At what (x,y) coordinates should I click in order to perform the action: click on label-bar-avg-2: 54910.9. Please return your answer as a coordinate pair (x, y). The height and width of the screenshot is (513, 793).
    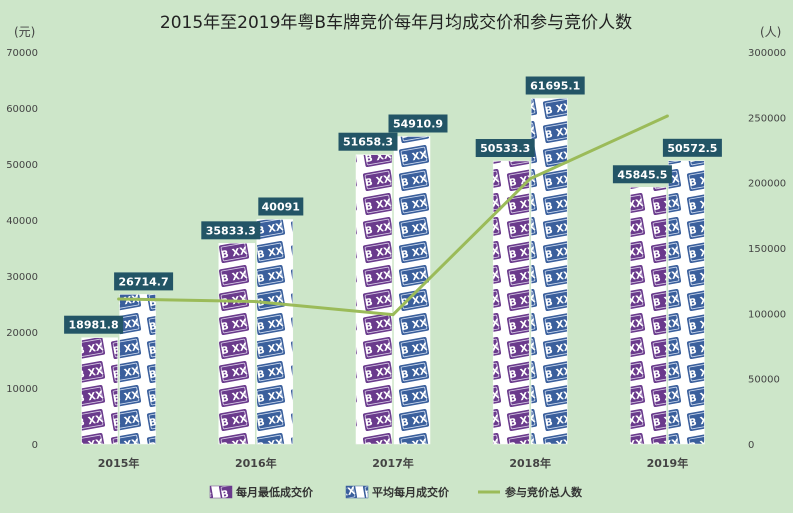
    Looking at the image, I should click on (418, 123).